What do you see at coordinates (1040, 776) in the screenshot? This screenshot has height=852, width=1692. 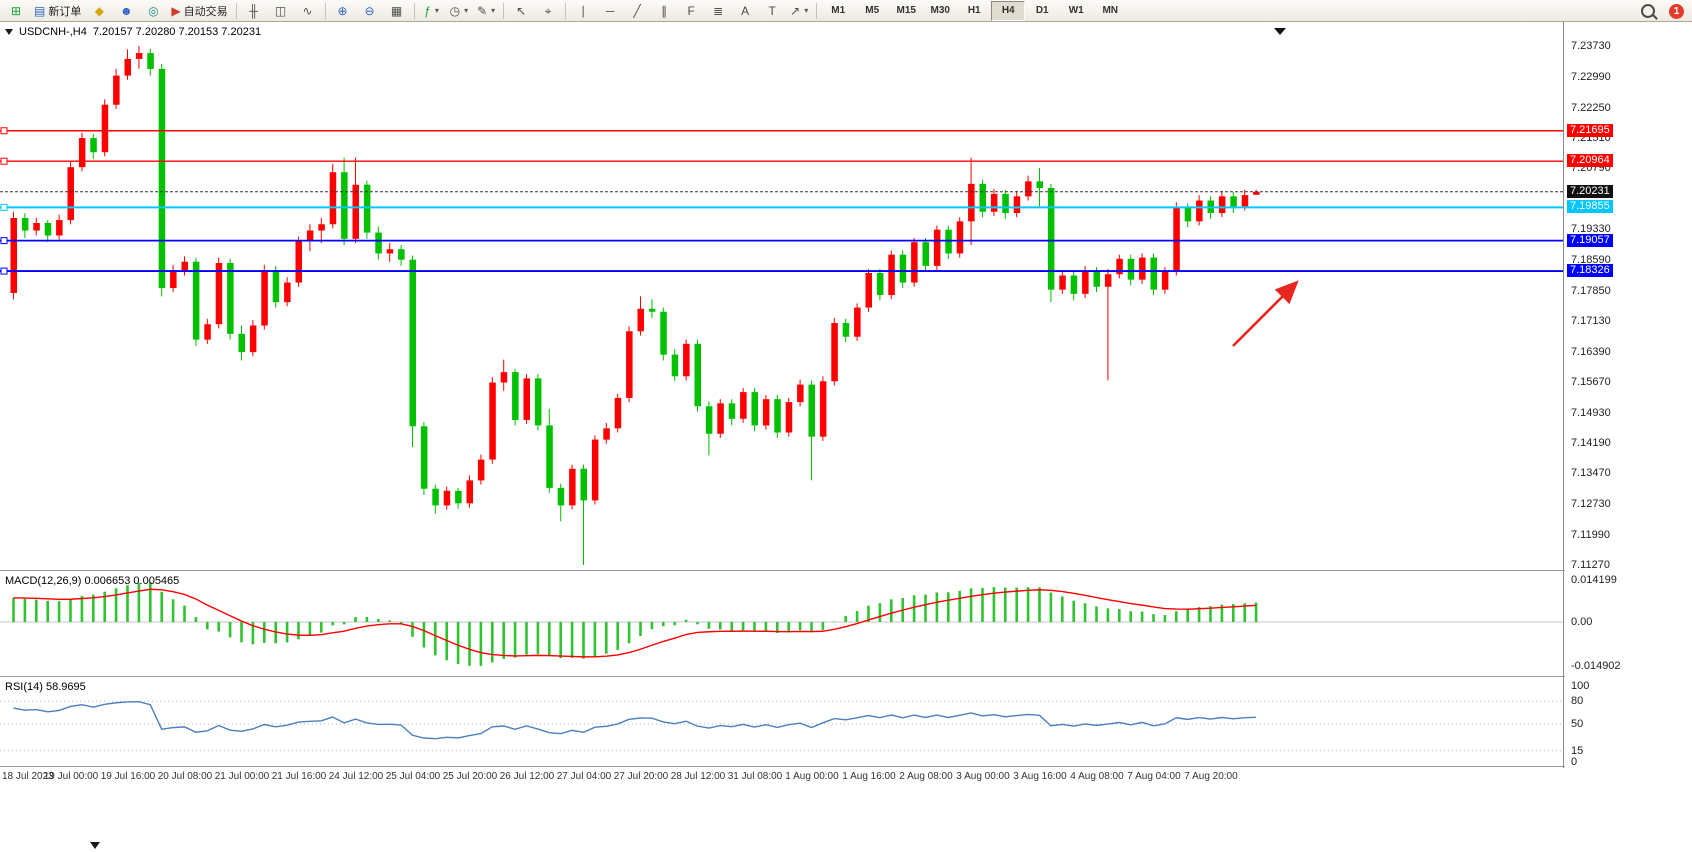 I see `time-label: 3 Aug 16:00` at bounding box center [1040, 776].